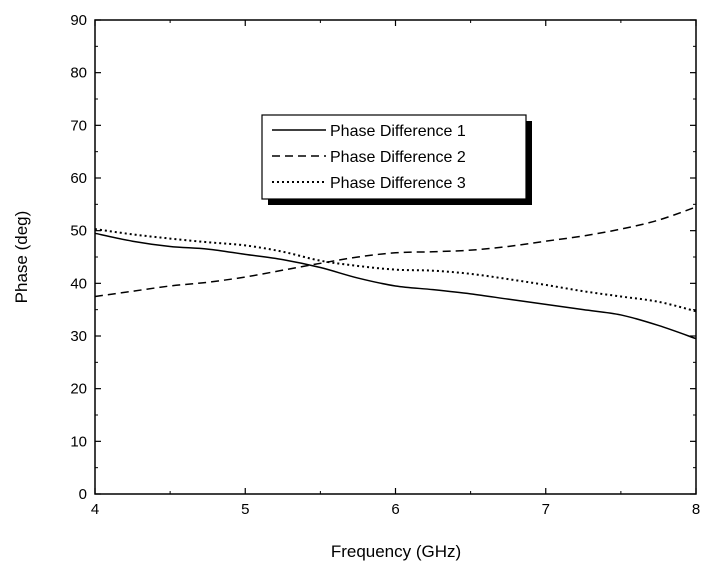 This screenshot has height=565, width=704. I want to click on x-tick-label: 5, so click(245, 509).